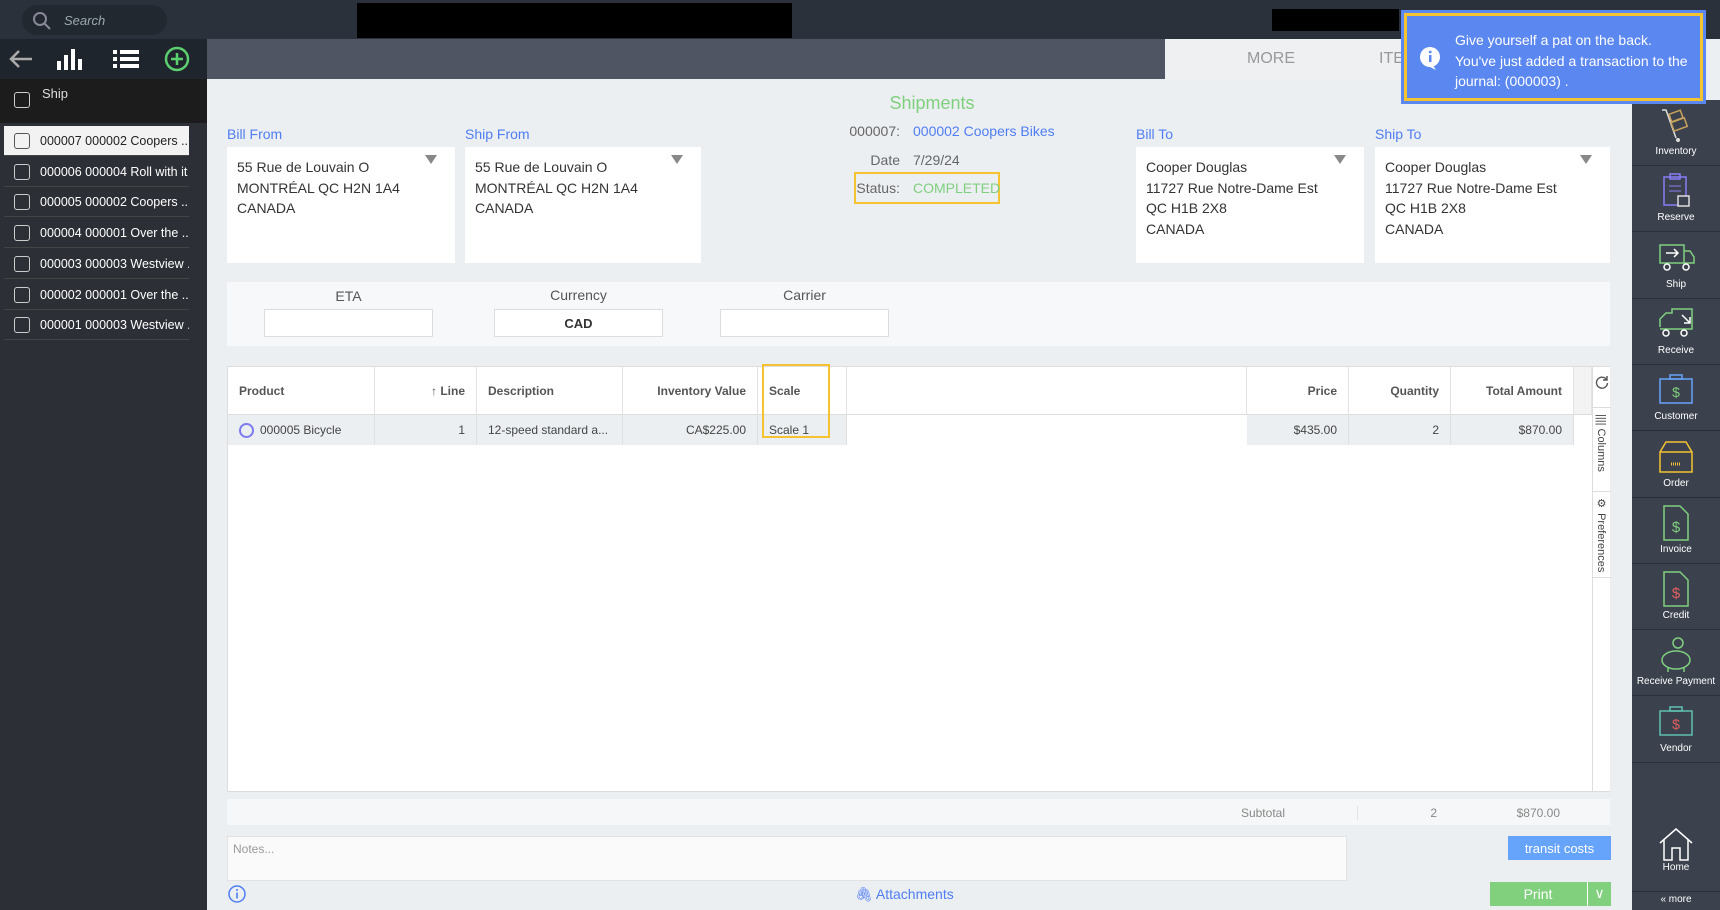  What do you see at coordinates (1601, 579) in the screenshot?
I see `side-panel: |||| Columns ⚙ Preferences` at bounding box center [1601, 579].